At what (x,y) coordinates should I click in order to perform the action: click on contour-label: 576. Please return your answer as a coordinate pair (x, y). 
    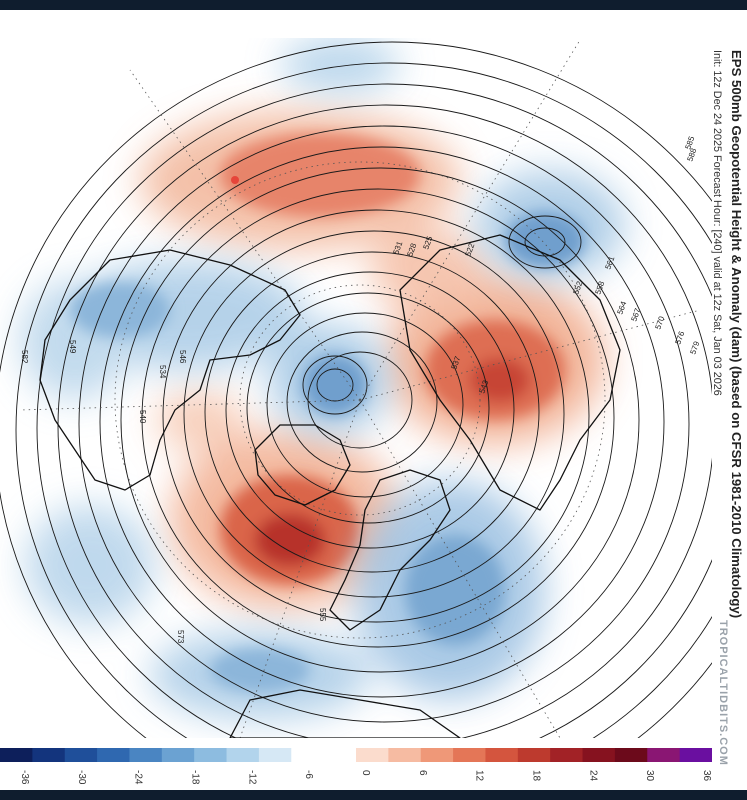
    Looking at the image, I should click on (679, 338).